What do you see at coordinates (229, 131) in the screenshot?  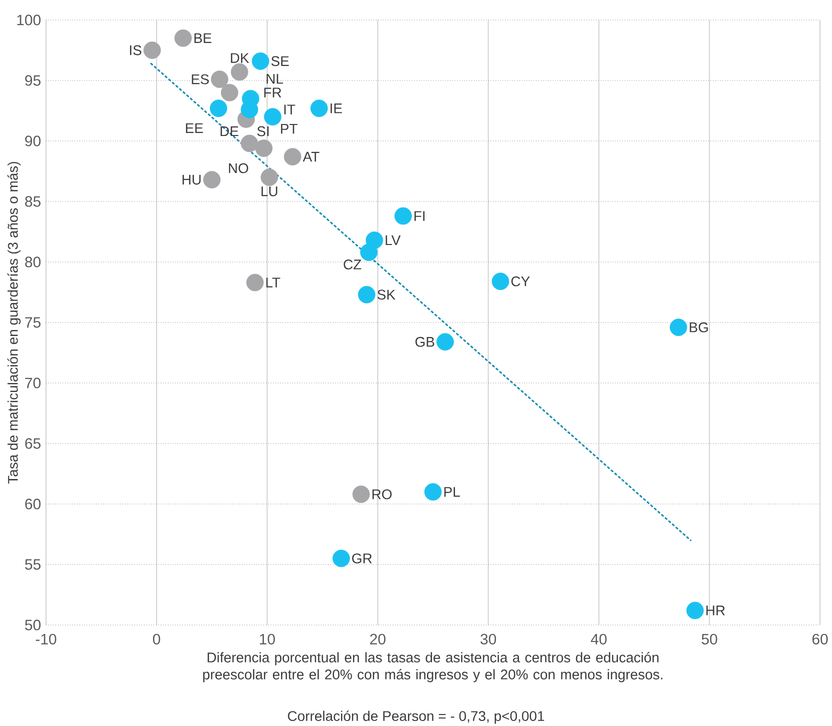 I see `annotation: DE` at bounding box center [229, 131].